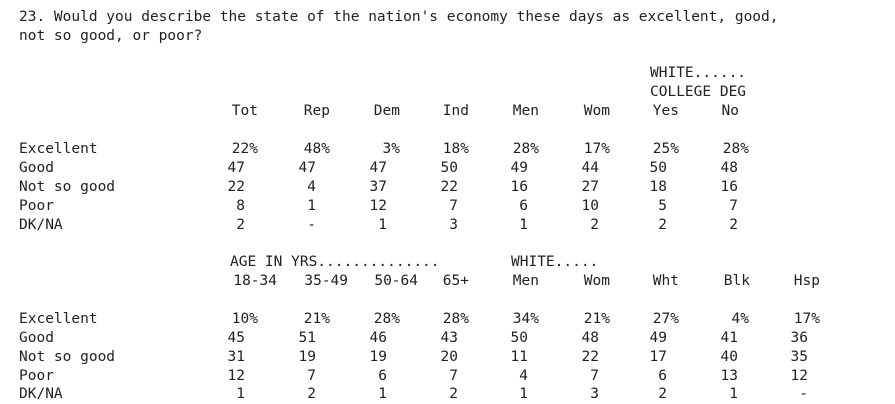 The image size is (895, 404). I want to click on table1-cell: 49, so click(519, 168).